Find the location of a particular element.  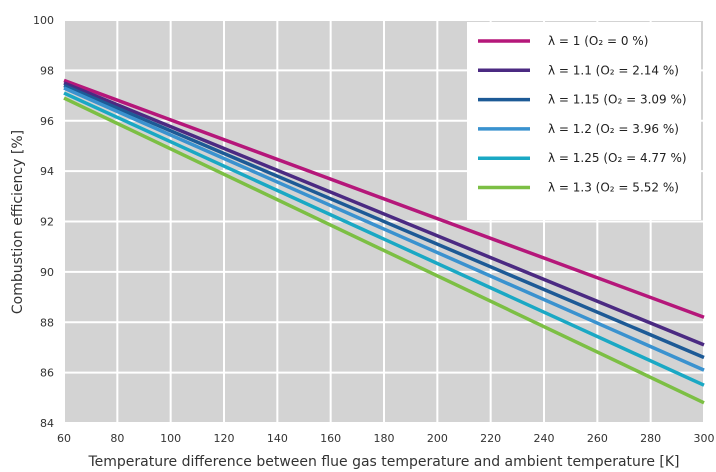

x-tick-label: 60 is located at coordinates (64, 438).